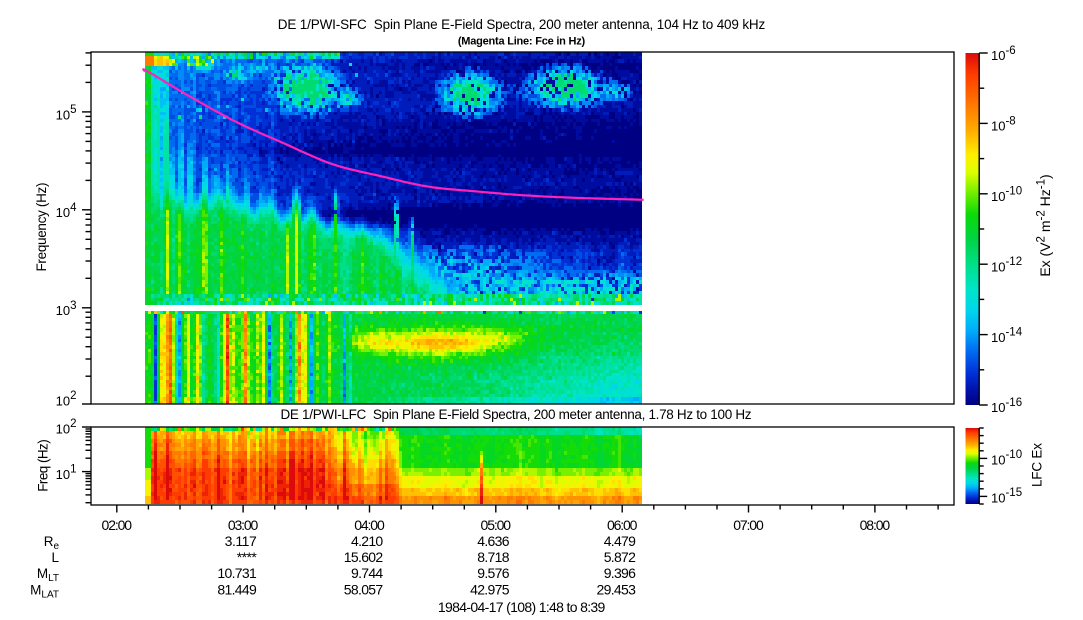  Describe the element at coordinates (241, 541) in the screenshot. I see `svg-text: 3.117` at that location.